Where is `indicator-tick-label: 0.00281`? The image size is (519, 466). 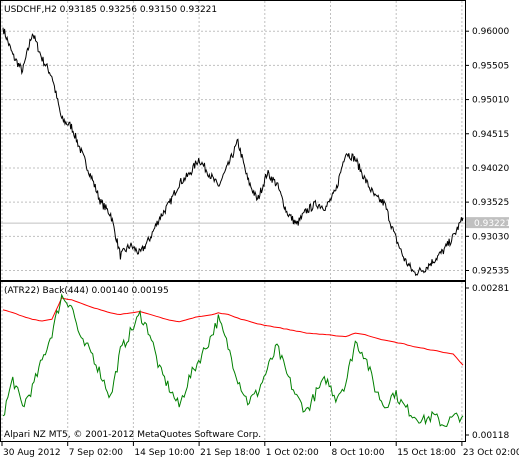
indicator-tick-label: 0.00281 is located at coordinates (490, 289).